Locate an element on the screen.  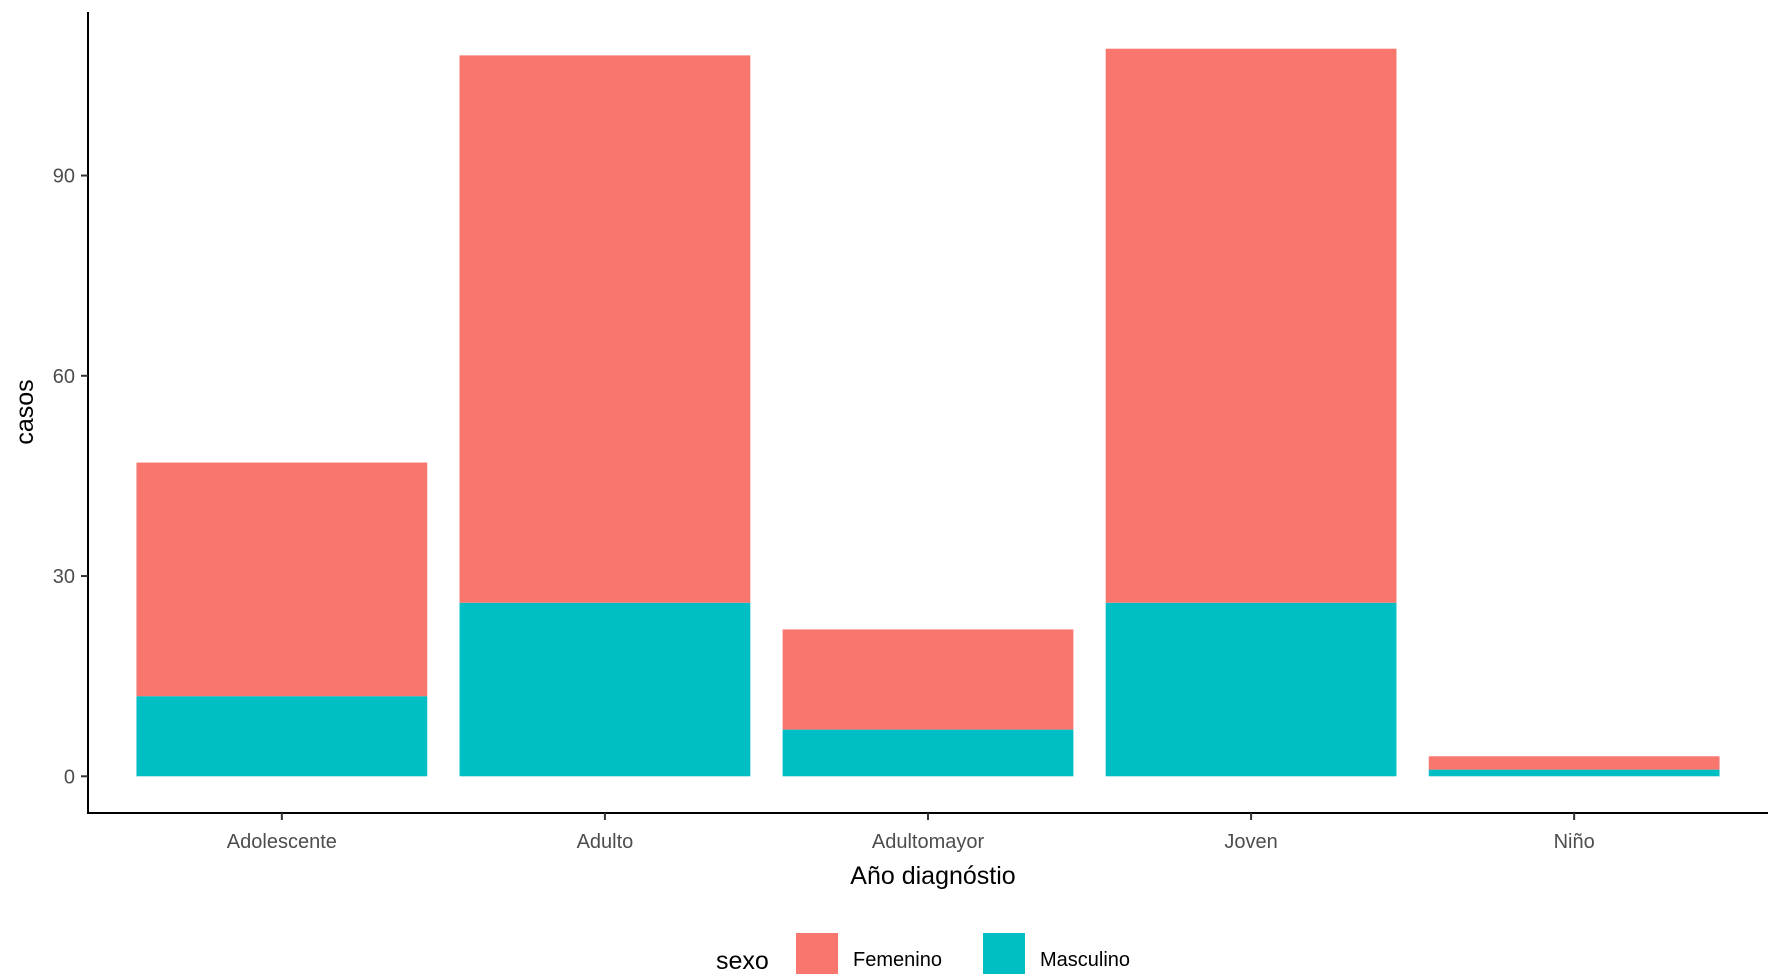
bar-adultomayor-femenino is located at coordinates (928, 679).